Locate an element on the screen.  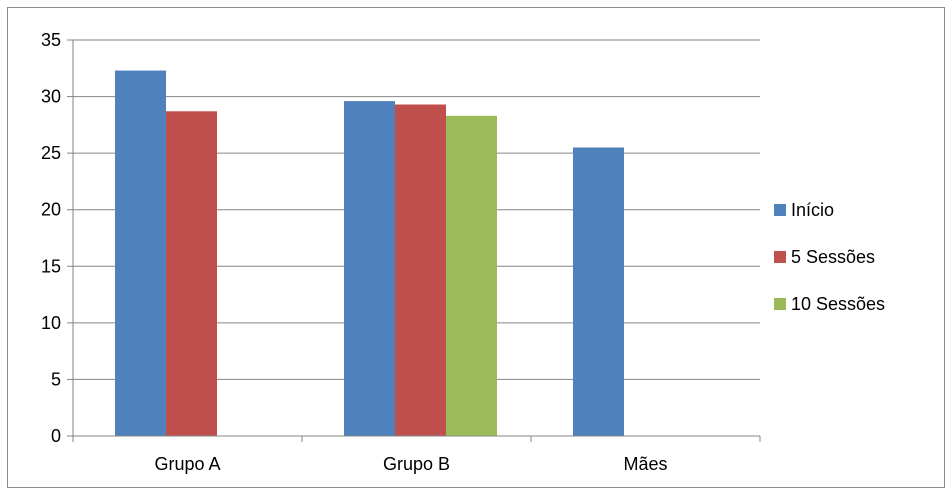
legend-label-2: 10 Sessões is located at coordinates (838, 304).